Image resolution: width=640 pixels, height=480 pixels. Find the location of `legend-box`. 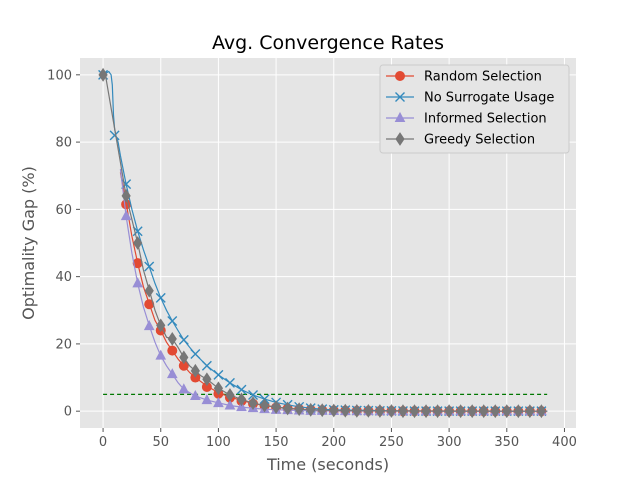

legend-box is located at coordinates (474, 109).